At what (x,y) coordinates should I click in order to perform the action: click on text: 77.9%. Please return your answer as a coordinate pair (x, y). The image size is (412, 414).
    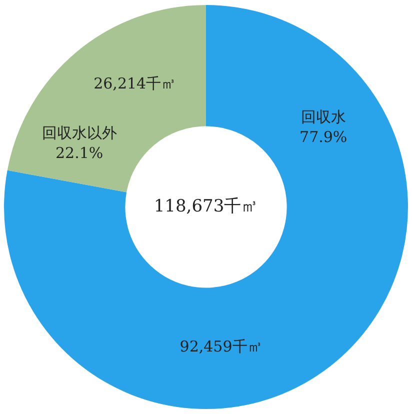
    Looking at the image, I should click on (324, 137).